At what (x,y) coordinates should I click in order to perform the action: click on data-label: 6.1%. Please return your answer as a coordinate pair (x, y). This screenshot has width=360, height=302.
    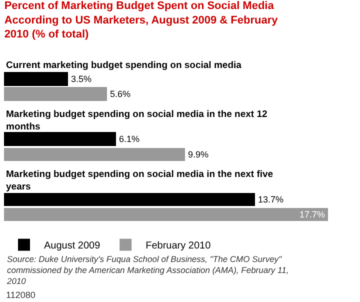
    Looking at the image, I should click on (129, 139).